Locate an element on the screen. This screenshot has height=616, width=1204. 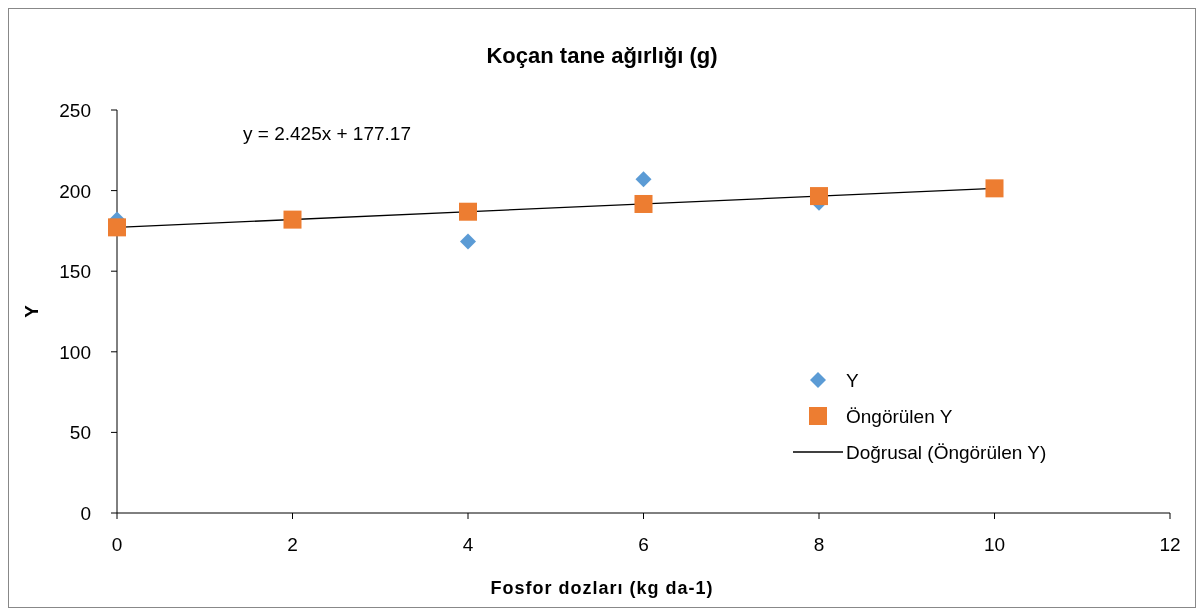
legend-label: Y is located at coordinates (852, 380).